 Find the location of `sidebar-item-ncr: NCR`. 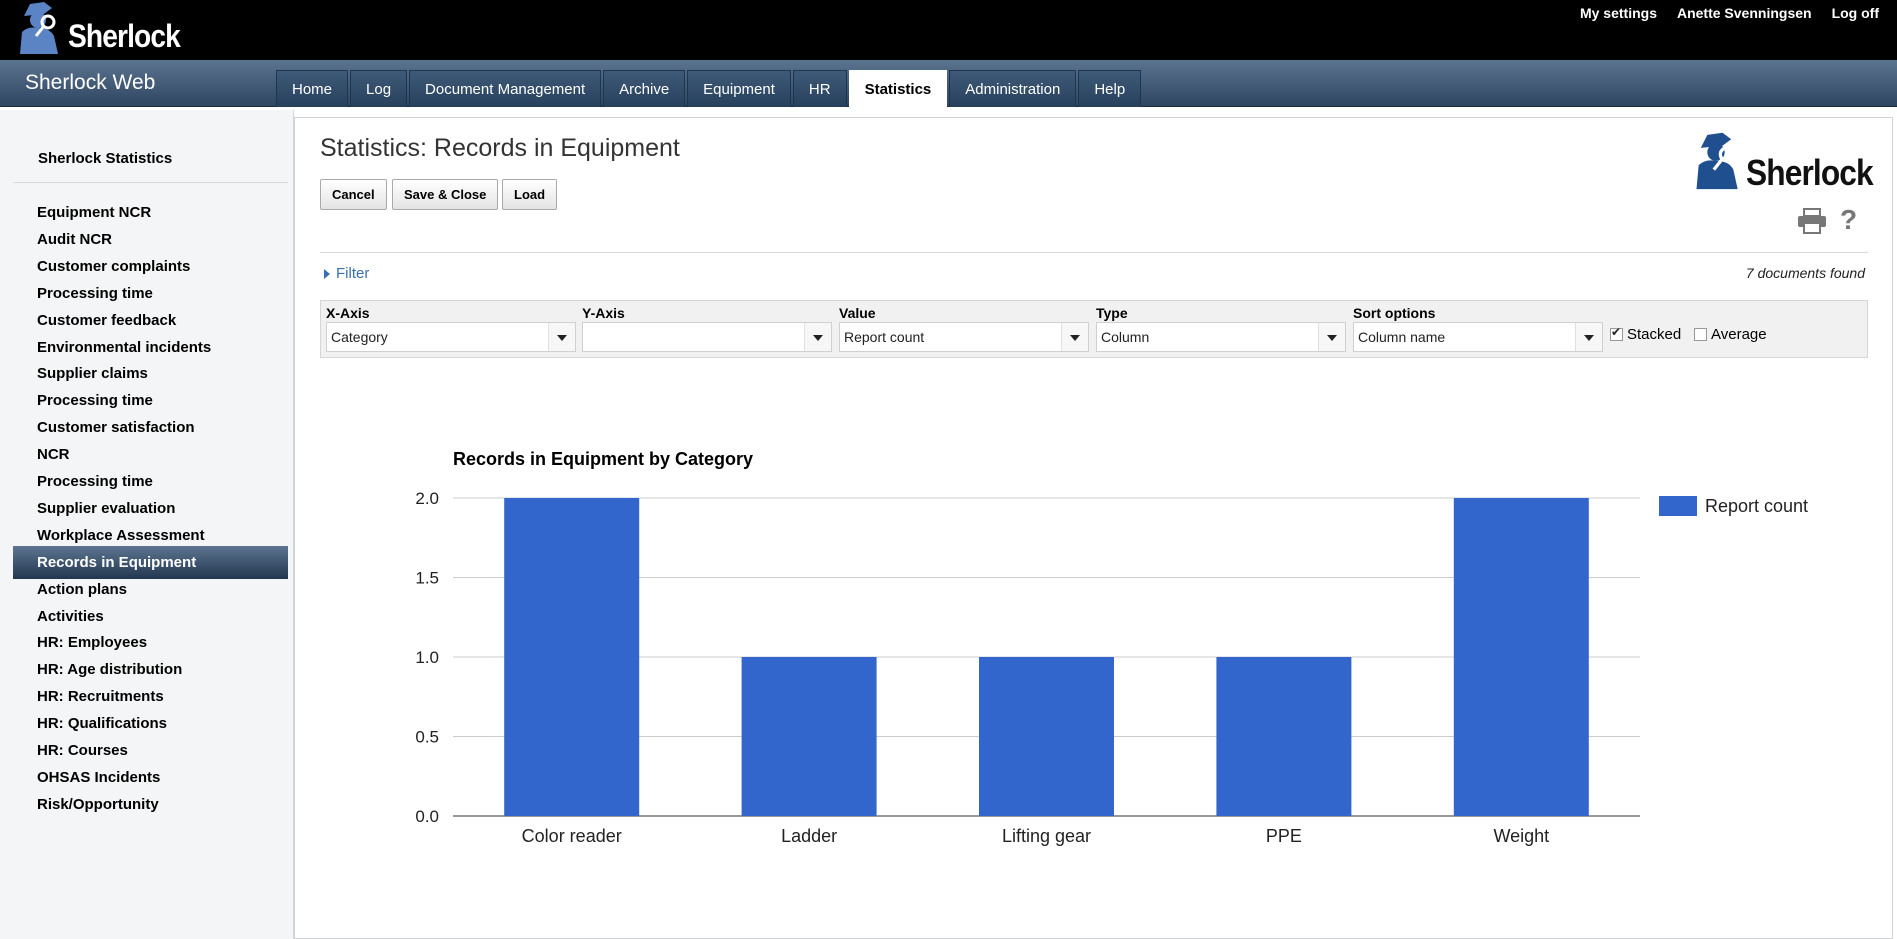

sidebar-item-ncr: NCR is located at coordinates (53, 455).